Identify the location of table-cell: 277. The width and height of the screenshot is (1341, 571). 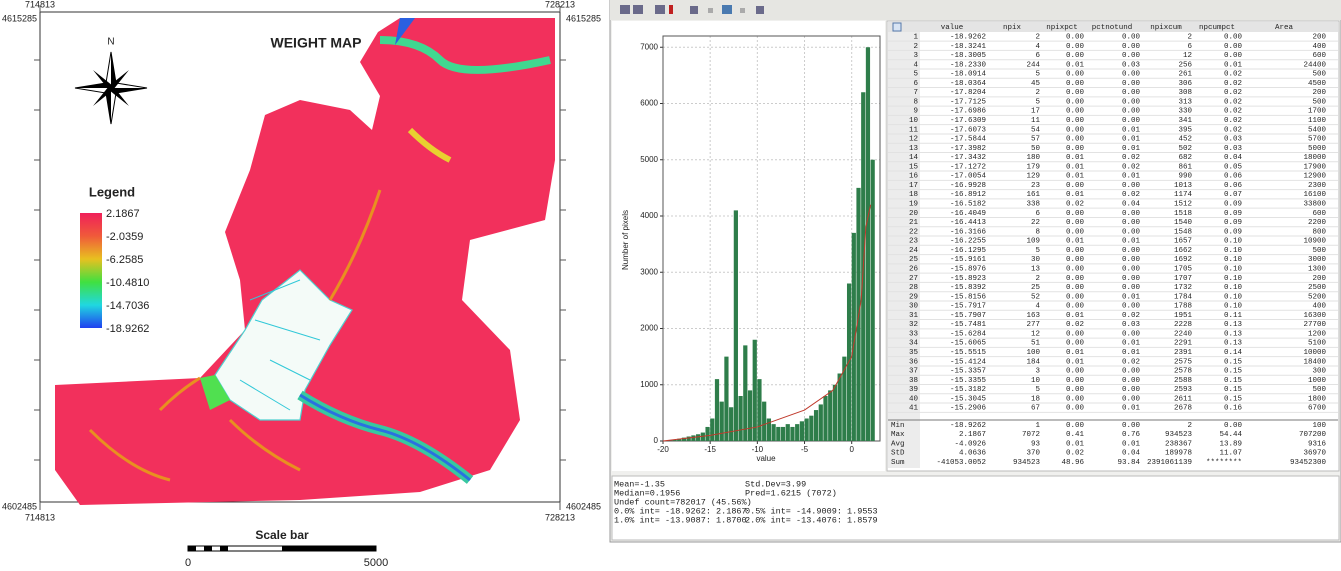
(1033, 325).